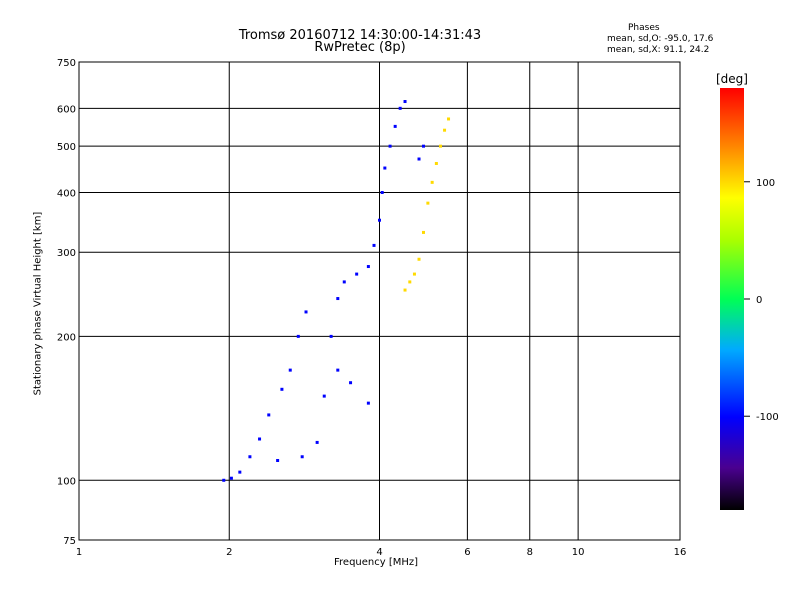 The height and width of the screenshot is (600, 800). I want to click on chart-title: Tromsø 20160712 14:30:00-14:31:43, so click(360, 35).